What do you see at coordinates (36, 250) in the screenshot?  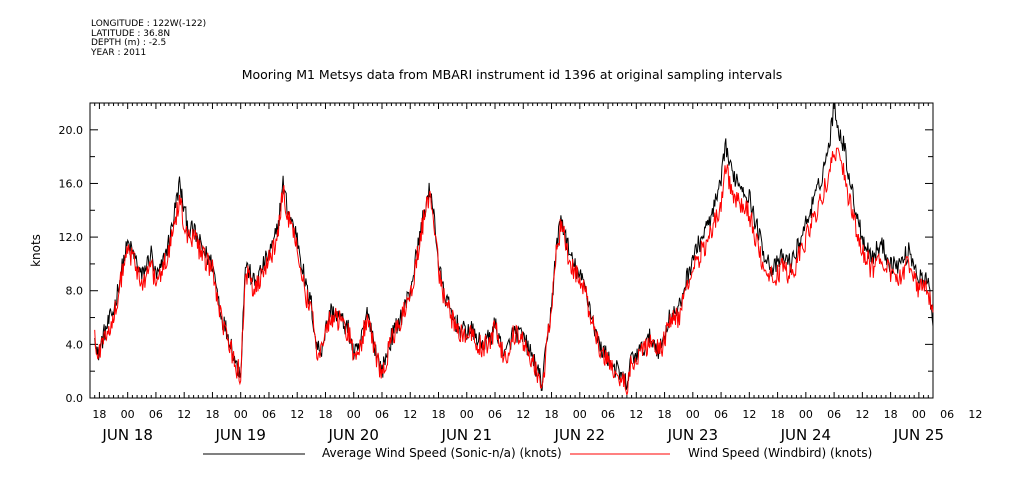 I see `y-axis-label: knots` at bounding box center [36, 250].